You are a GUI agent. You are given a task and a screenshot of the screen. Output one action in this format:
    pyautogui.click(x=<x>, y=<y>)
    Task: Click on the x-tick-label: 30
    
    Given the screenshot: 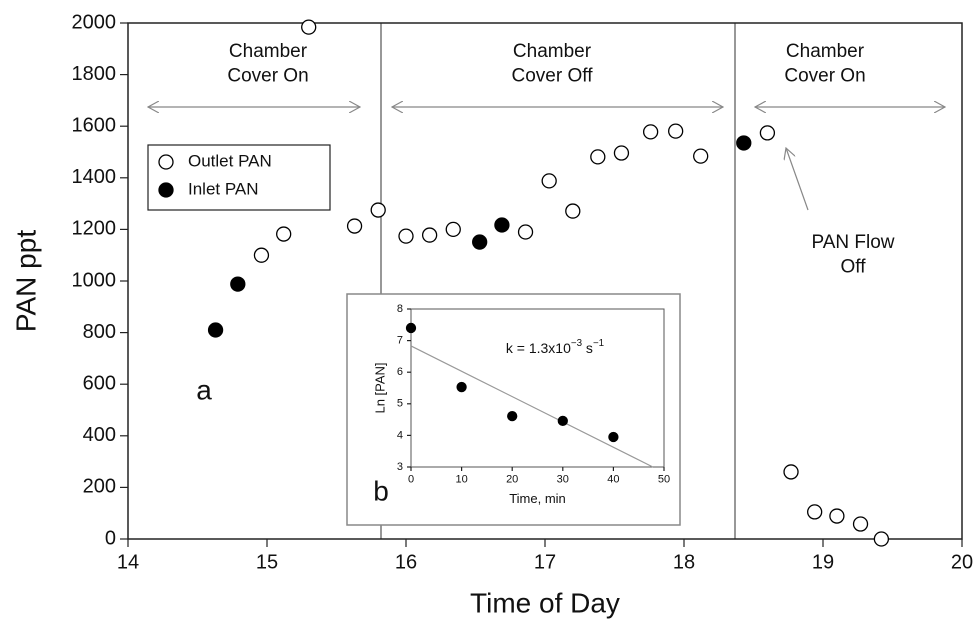 What is the action you would take?
    pyautogui.click(x=563, y=480)
    